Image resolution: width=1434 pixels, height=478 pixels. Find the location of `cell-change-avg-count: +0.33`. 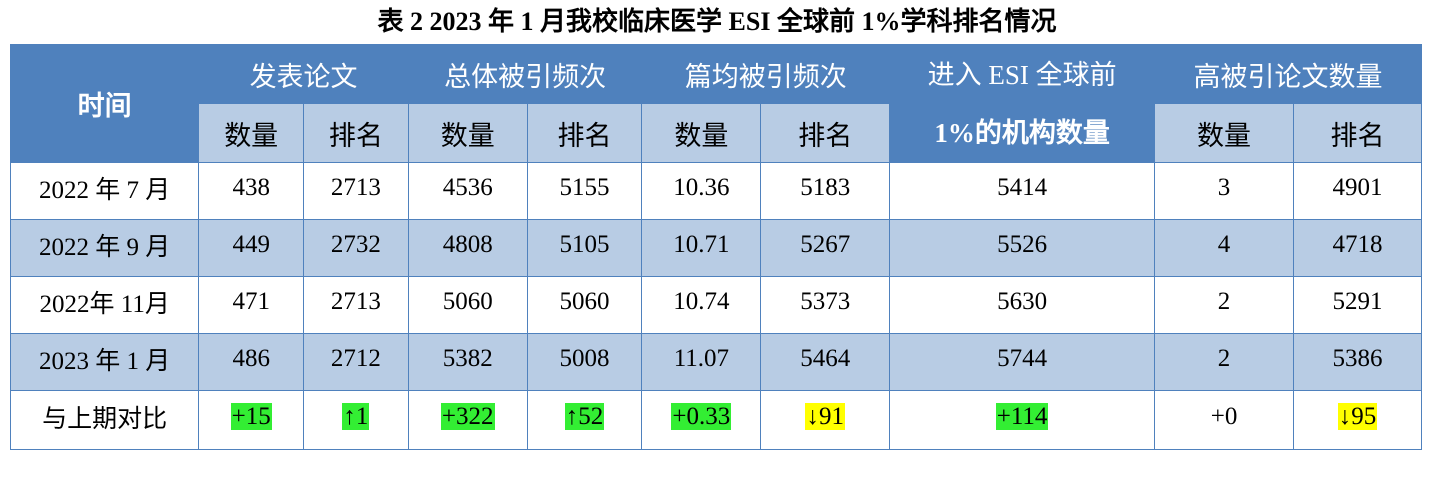

cell-change-avg-count: +0.33 is located at coordinates (701, 420).